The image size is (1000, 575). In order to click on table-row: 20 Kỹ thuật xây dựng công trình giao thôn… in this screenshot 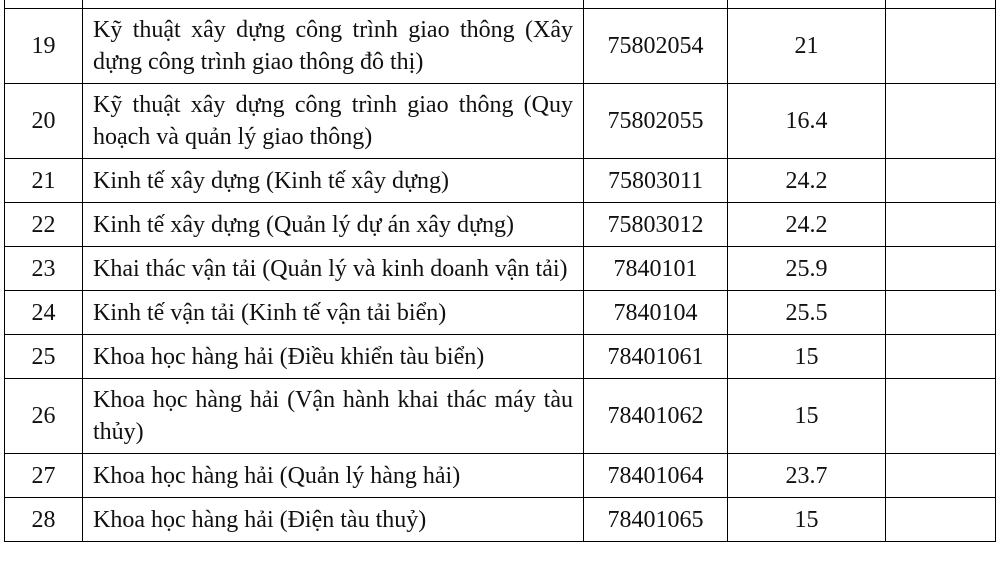, I will do `click(500, 121)`.